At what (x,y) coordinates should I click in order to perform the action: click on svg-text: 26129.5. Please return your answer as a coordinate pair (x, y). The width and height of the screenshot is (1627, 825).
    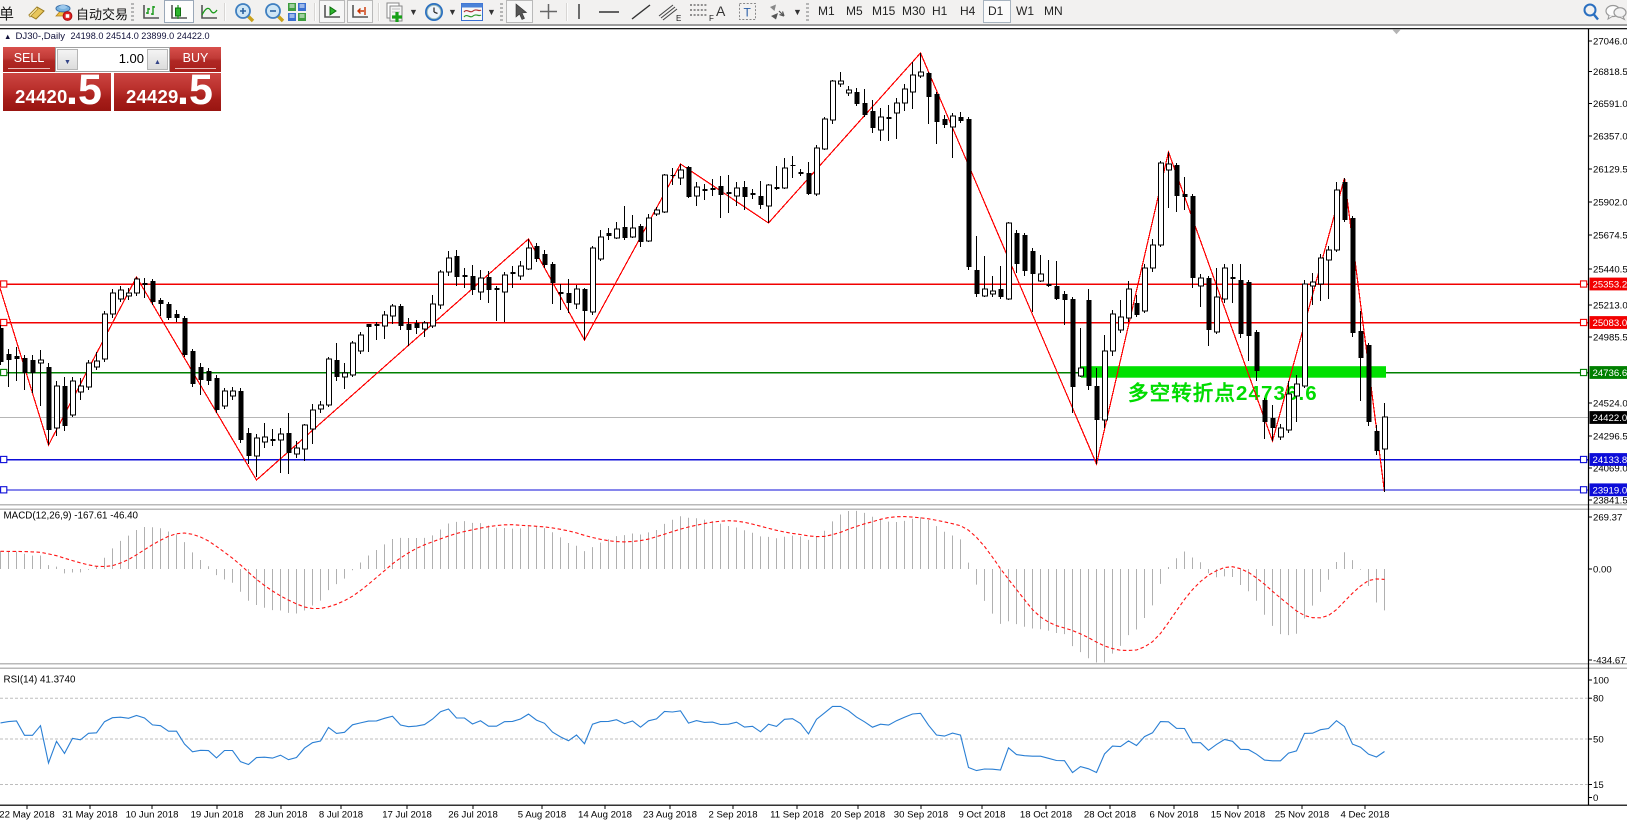
    Looking at the image, I should click on (1610, 170).